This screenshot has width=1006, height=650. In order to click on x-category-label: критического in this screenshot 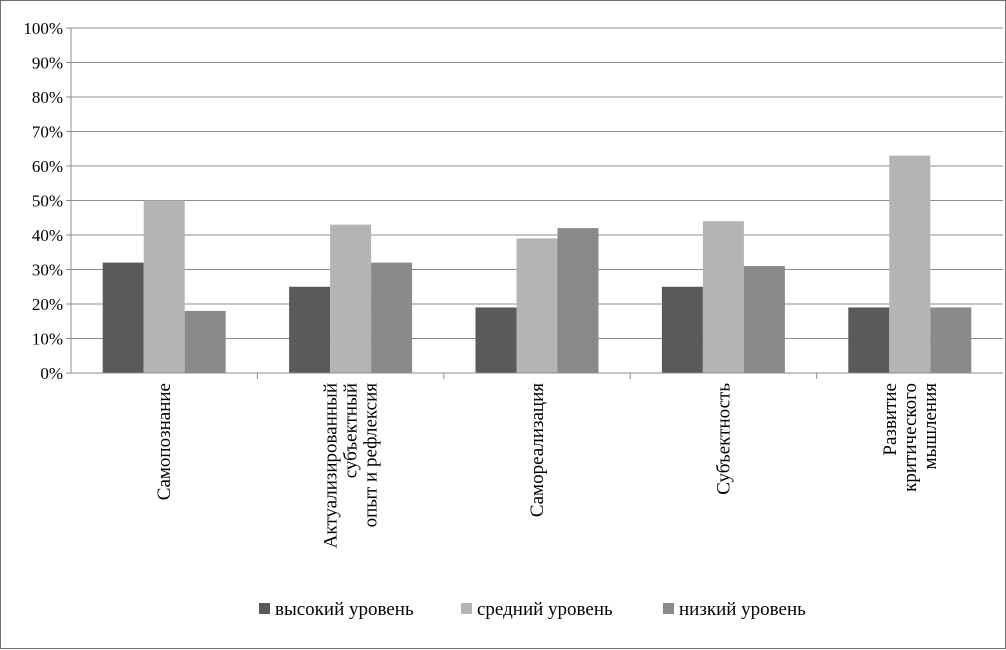, I will do `click(910, 437)`.